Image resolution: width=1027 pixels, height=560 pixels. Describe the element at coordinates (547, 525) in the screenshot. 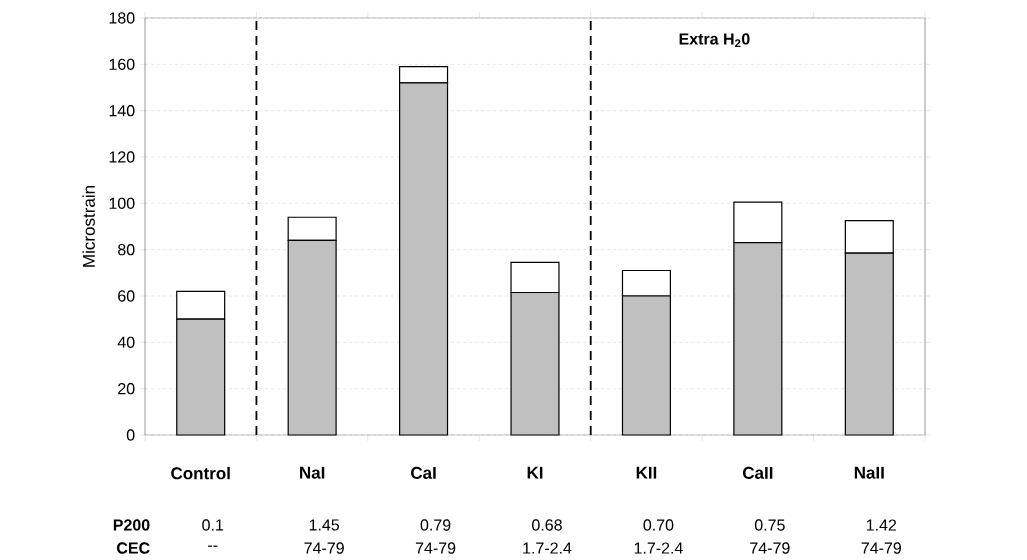

I see `text: 0.68` at that location.